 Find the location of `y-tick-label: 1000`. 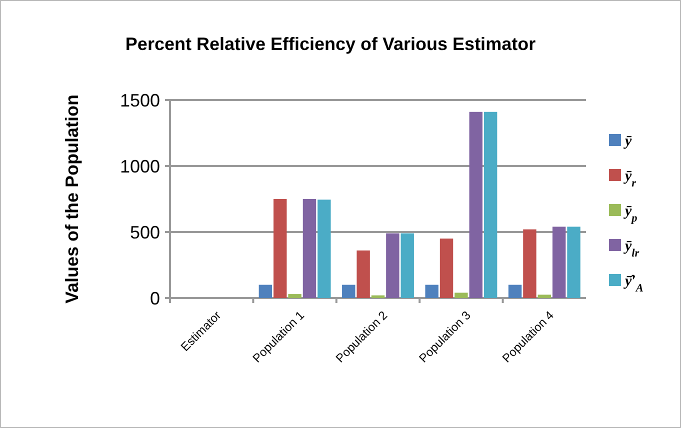

y-tick-label: 1000 is located at coordinates (140, 166).